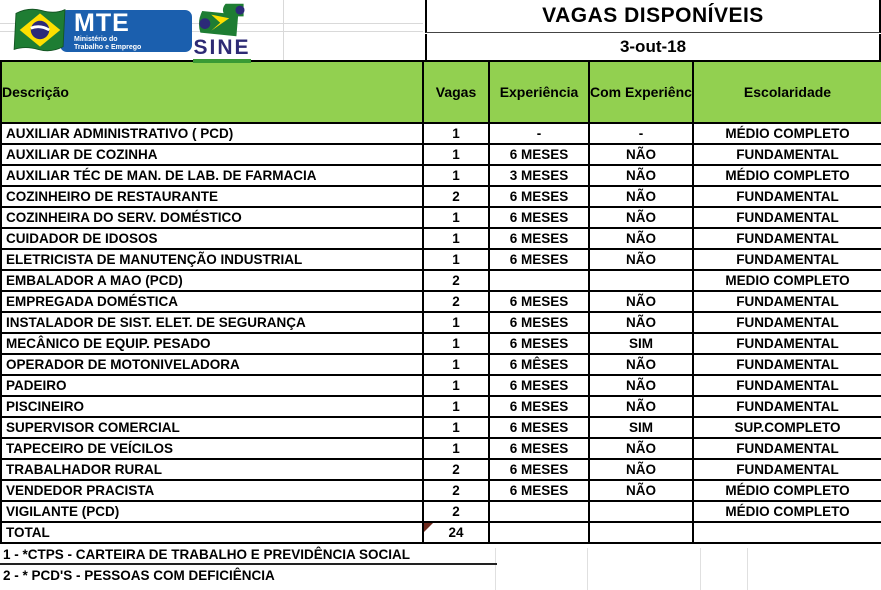 This screenshot has height=590, width=881. What do you see at coordinates (456, 532) in the screenshot?
I see `total-vagas-cell: 24` at bounding box center [456, 532].